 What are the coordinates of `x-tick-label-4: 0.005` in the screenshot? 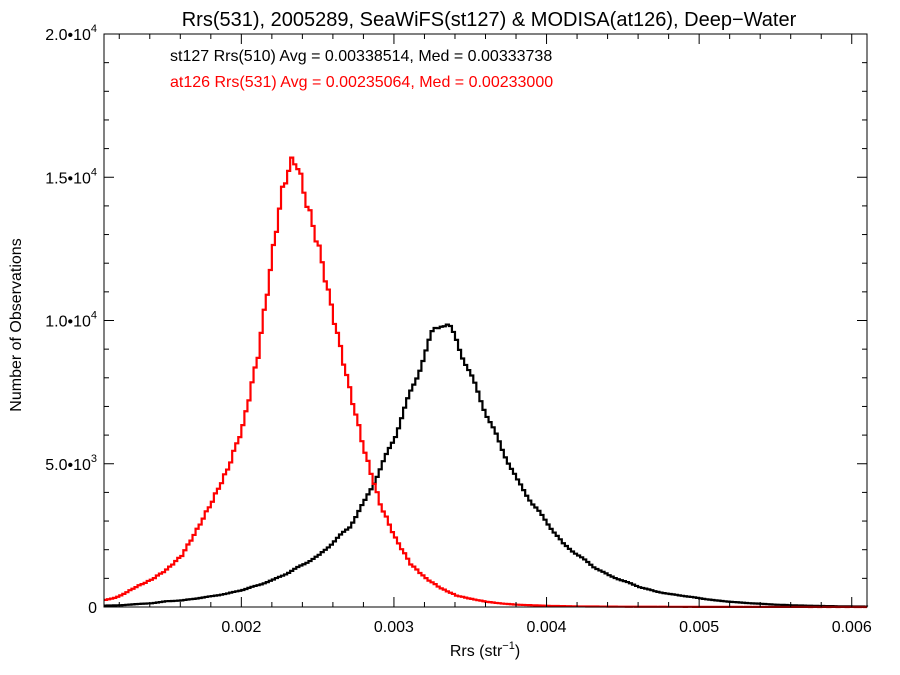 It's located at (699, 627).